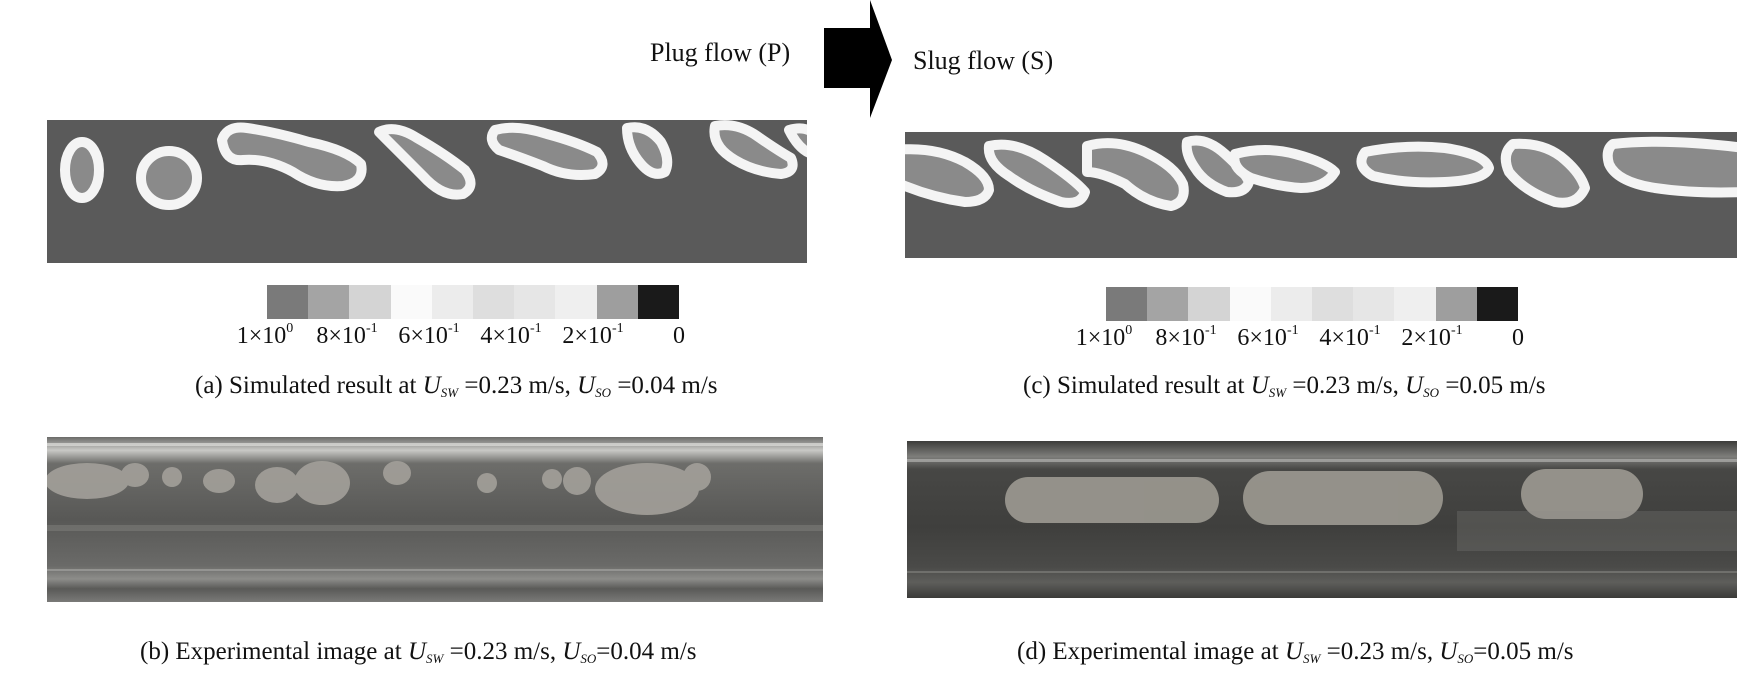 The height and width of the screenshot is (688, 1742). I want to click on plug-flow-label: Plug flow (P), so click(720, 52).